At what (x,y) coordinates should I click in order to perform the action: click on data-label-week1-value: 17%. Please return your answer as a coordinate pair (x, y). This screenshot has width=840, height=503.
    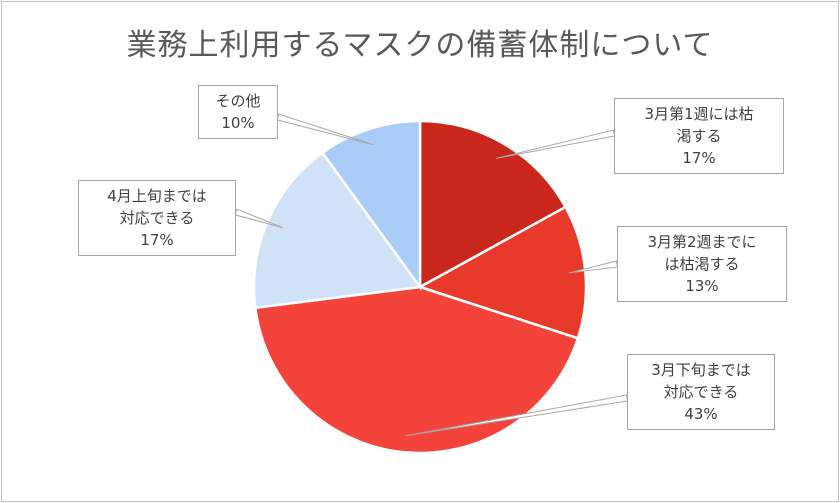
    Looking at the image, I should click on (699, 158).